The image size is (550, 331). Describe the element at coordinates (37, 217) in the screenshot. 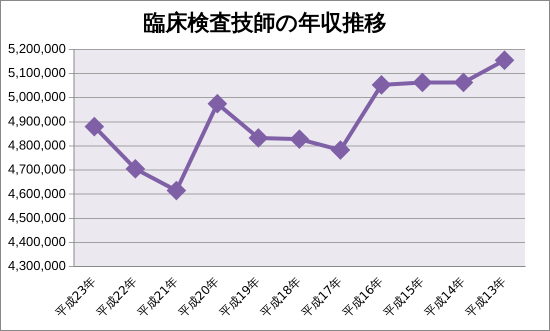

I see `y-tick-label: 4,500,000` at that location.